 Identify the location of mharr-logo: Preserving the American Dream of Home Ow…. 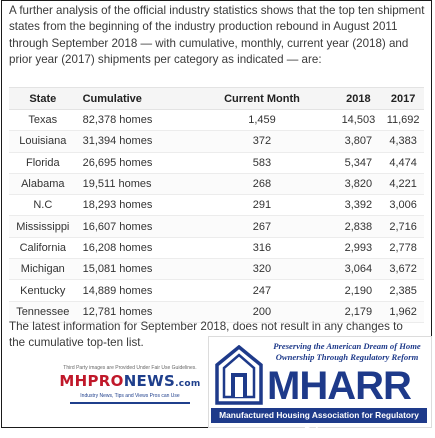
(320, 385).